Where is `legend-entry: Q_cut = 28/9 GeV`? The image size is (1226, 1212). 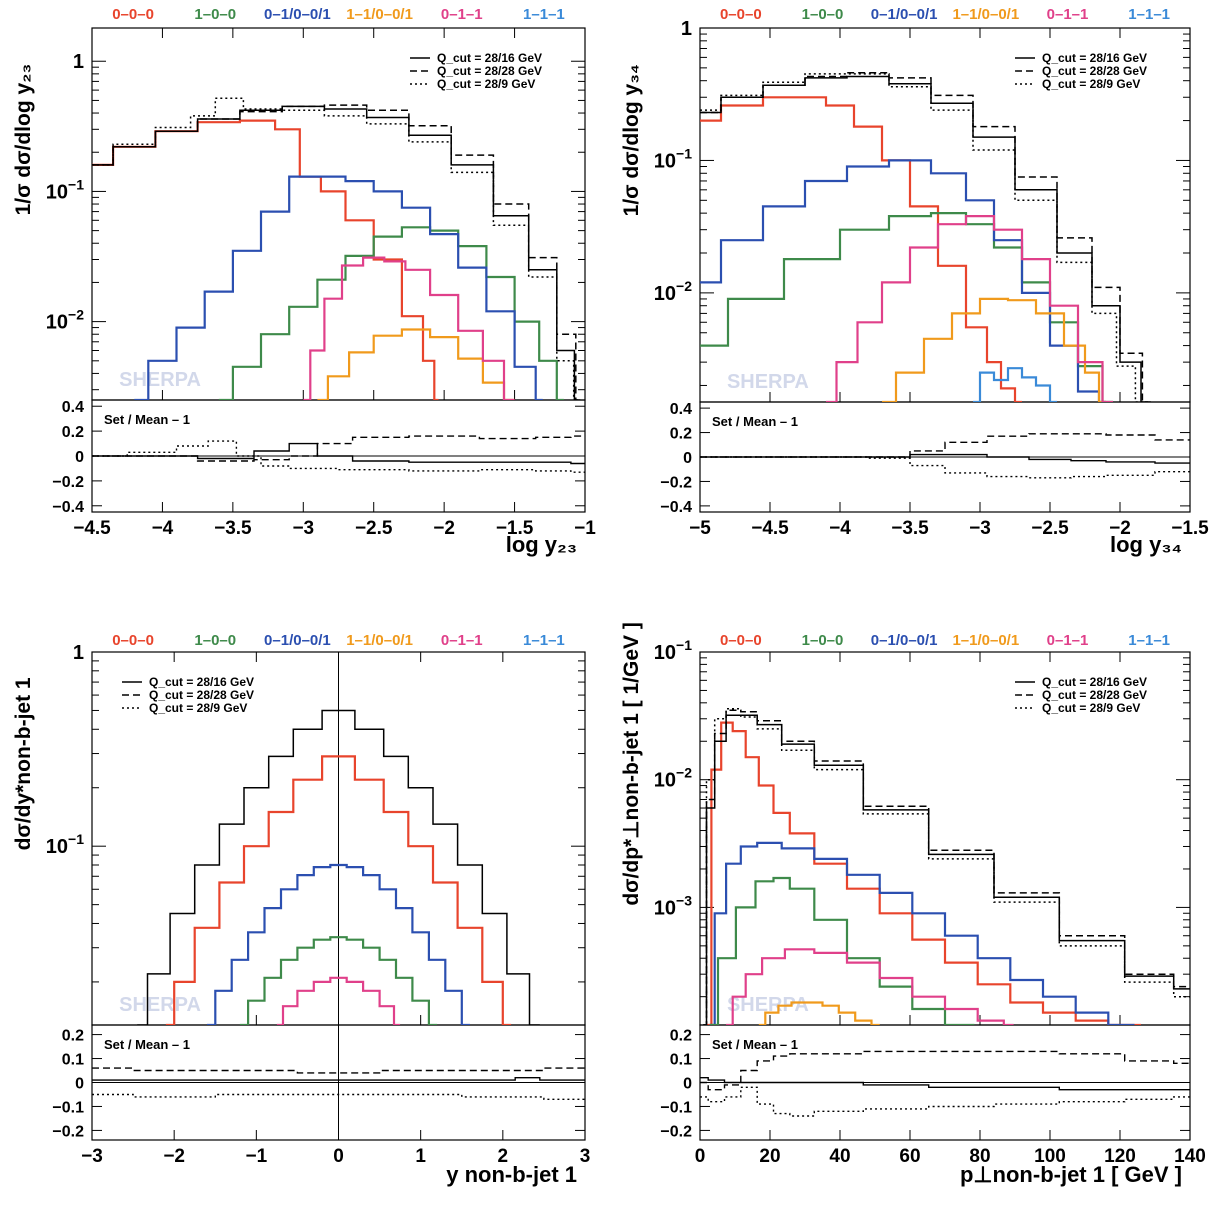
legend-entry: Q_cut = 28/9 GeV is located at coordinates (486, 84).